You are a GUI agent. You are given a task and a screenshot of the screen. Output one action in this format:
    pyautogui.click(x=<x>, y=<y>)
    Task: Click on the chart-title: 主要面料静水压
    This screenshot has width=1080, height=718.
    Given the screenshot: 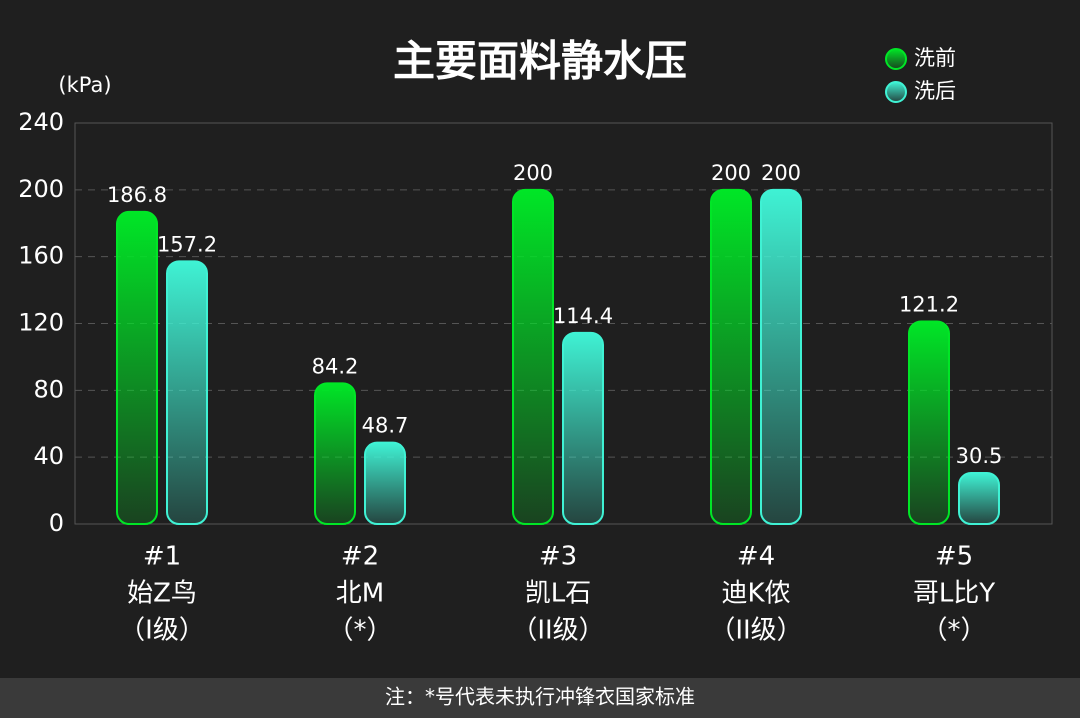 What is the action you would take?
    pyautogui.click(x=540, y=61)
    